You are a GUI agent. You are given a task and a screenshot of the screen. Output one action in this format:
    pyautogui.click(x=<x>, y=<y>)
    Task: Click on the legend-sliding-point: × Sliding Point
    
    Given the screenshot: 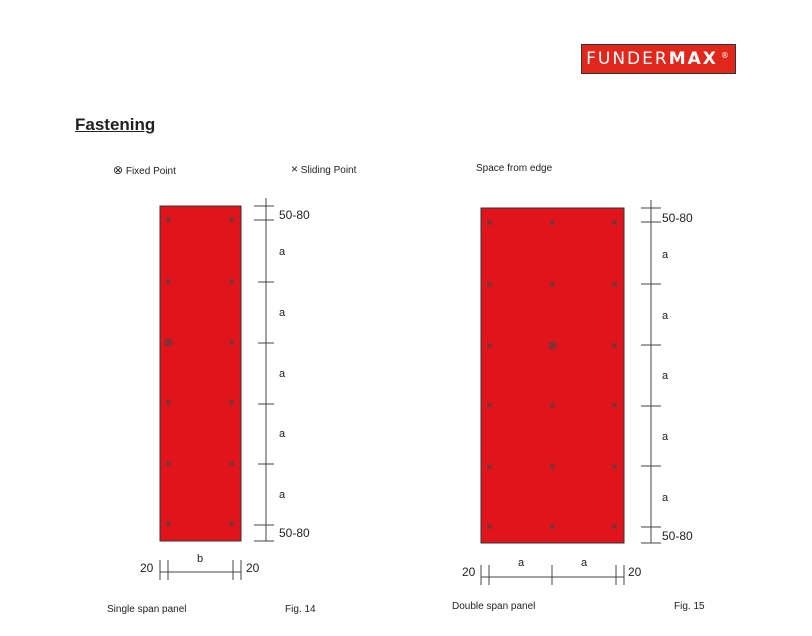 What is the action you would take?
    pyautogui.click(x=323, y=169)
    